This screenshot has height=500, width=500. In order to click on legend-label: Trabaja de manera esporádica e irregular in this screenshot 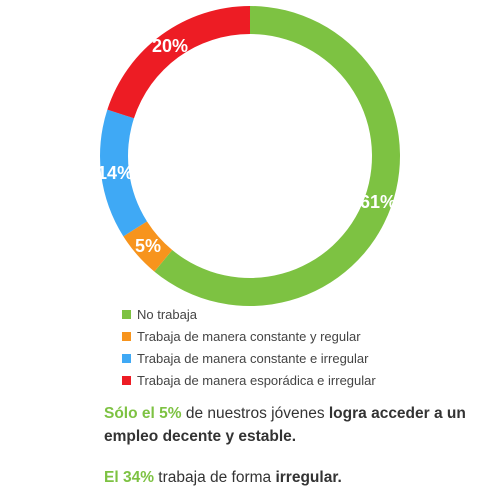, I will do `click(256, 380)`.